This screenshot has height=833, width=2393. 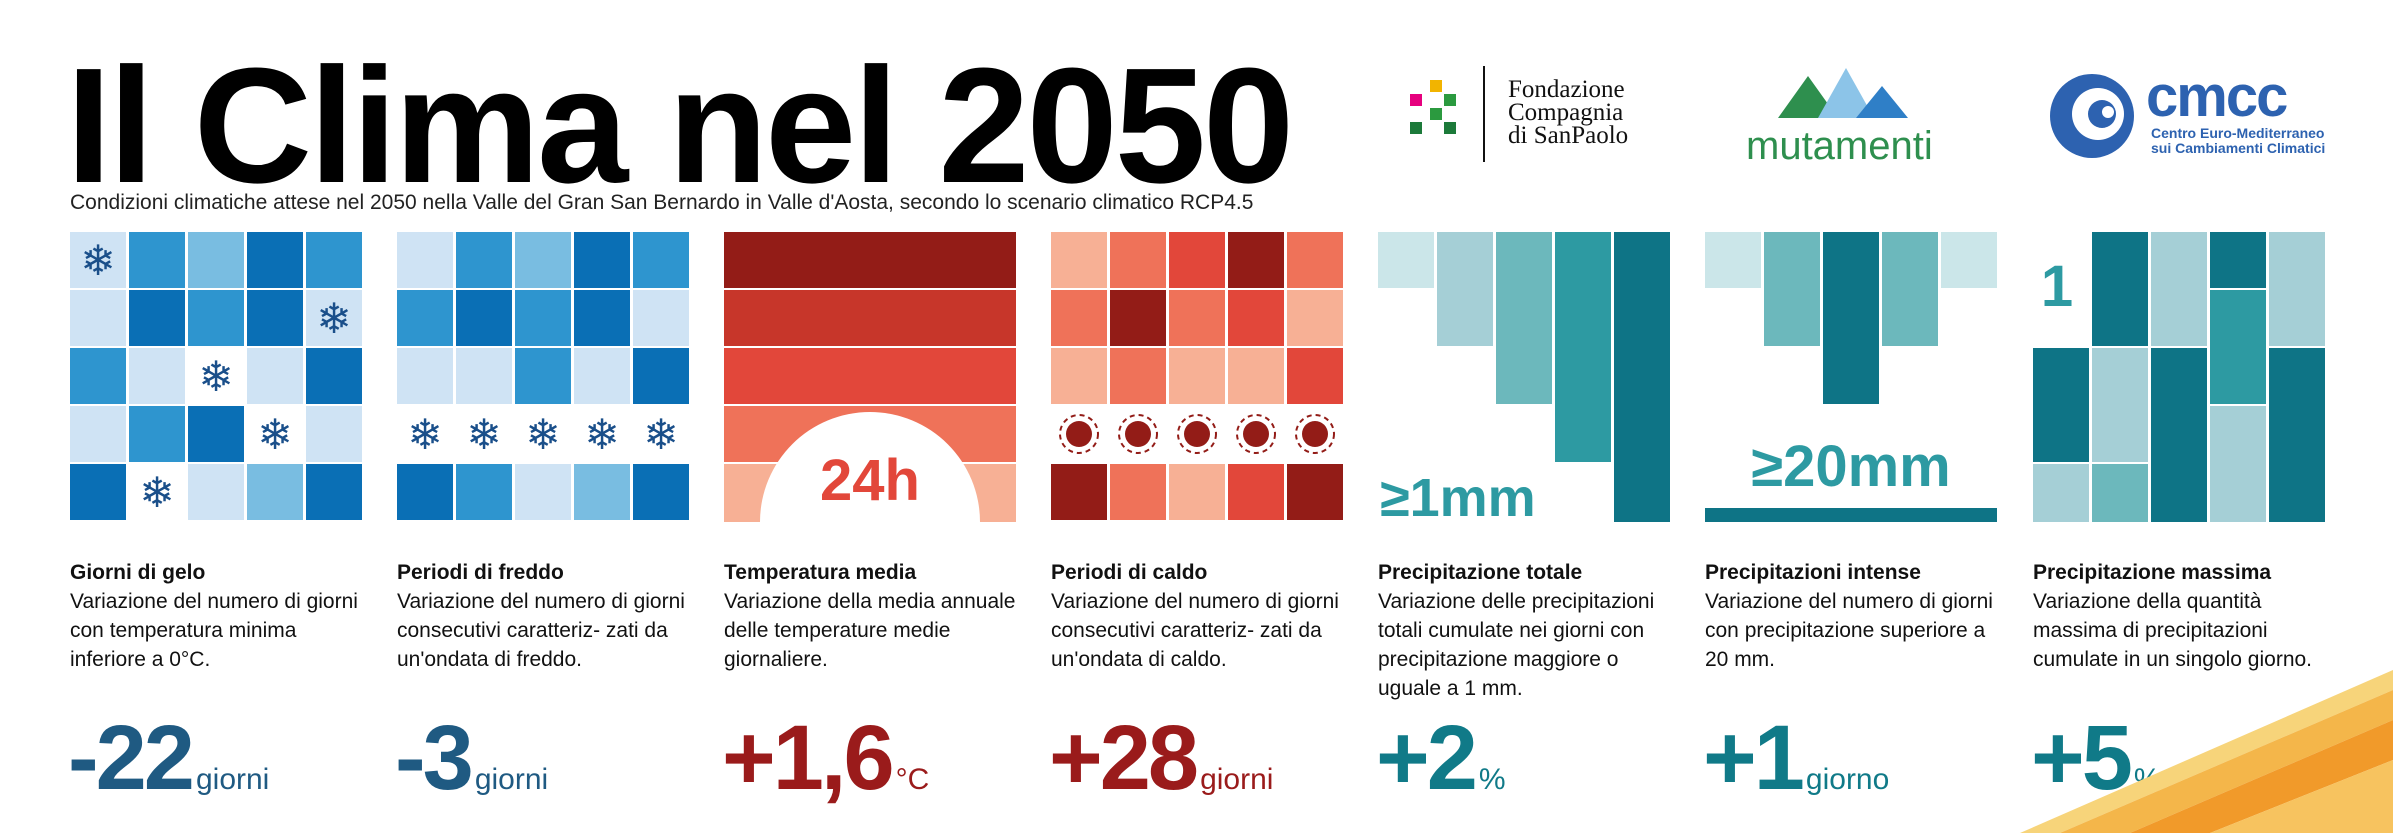 I want to click on value-intense-precipitation: +1 giorno, so click(x=1796, y=758).